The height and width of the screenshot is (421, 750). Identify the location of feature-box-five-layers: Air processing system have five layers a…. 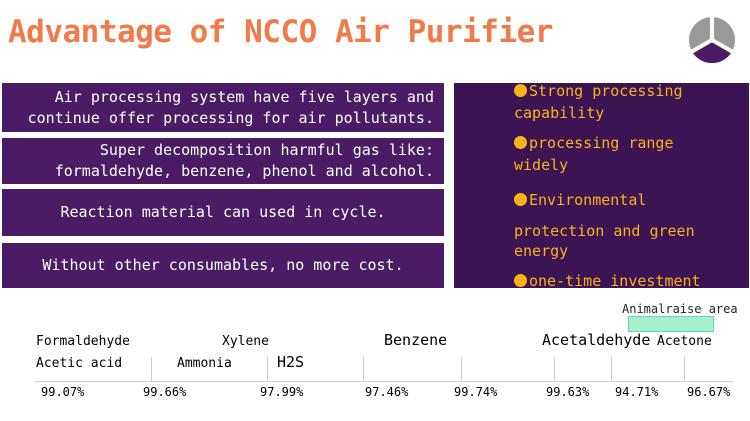
(223, 107).